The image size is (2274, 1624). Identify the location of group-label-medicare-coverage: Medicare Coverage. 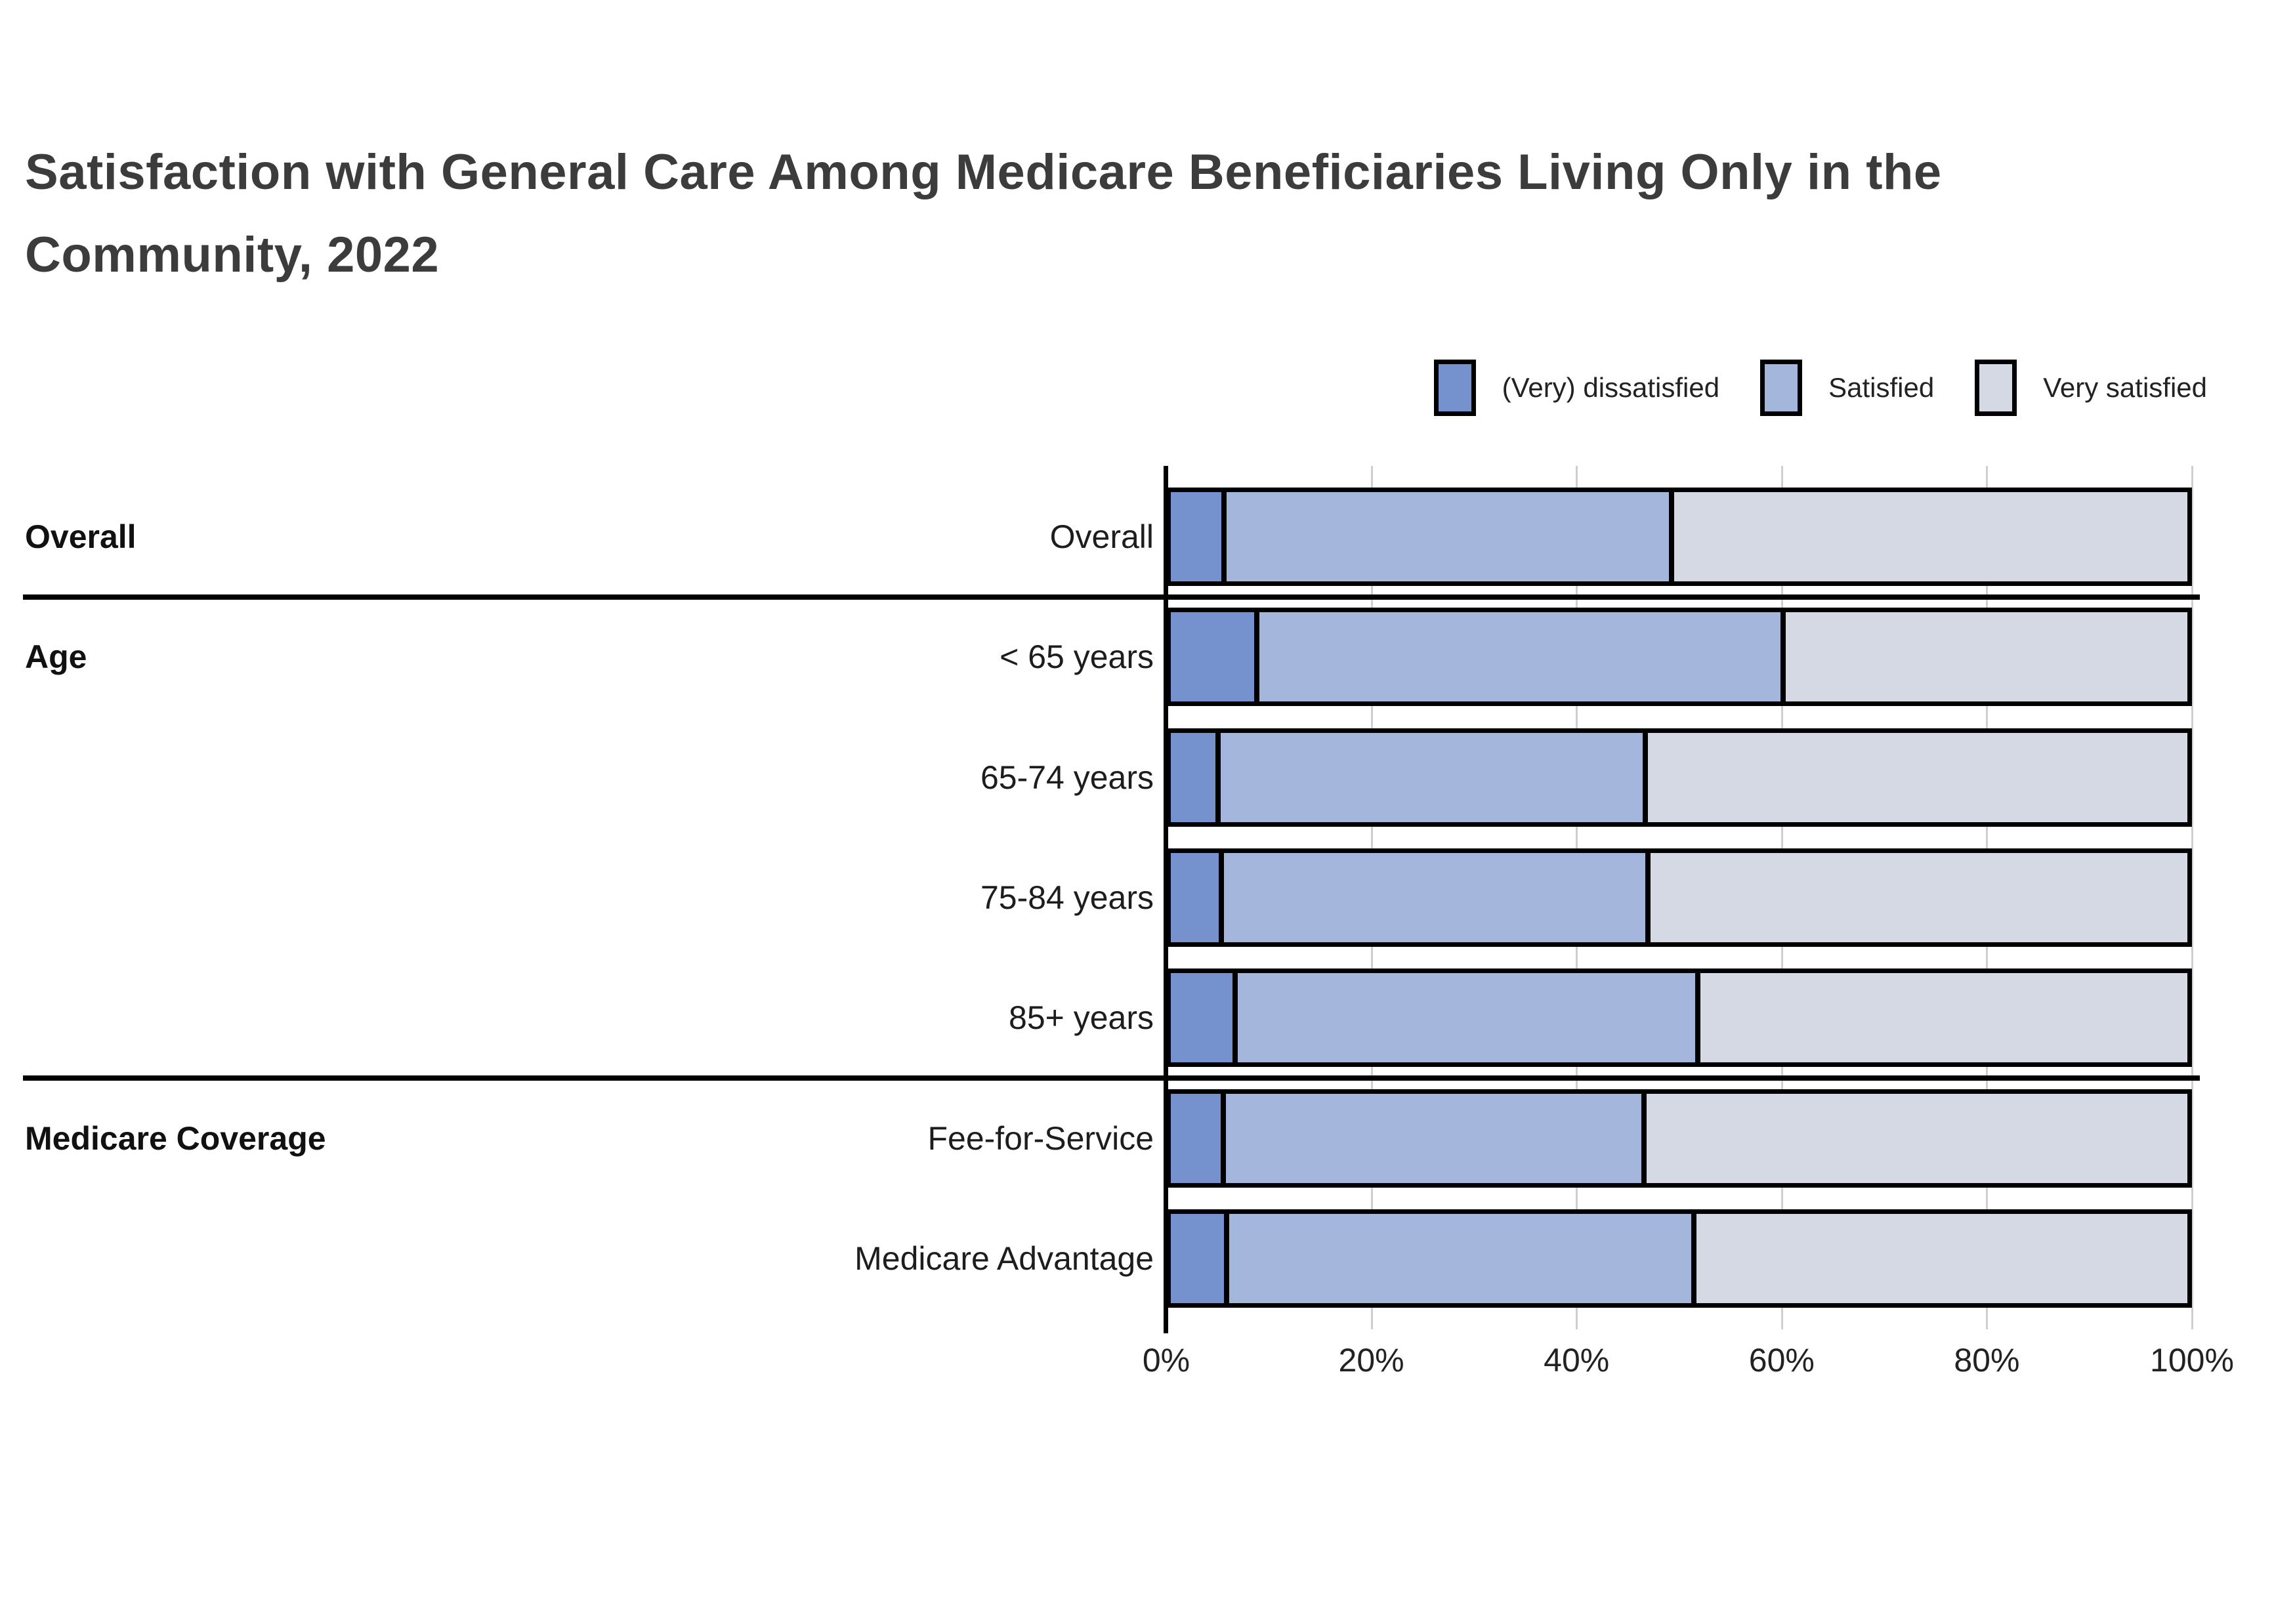
(175, 1138).